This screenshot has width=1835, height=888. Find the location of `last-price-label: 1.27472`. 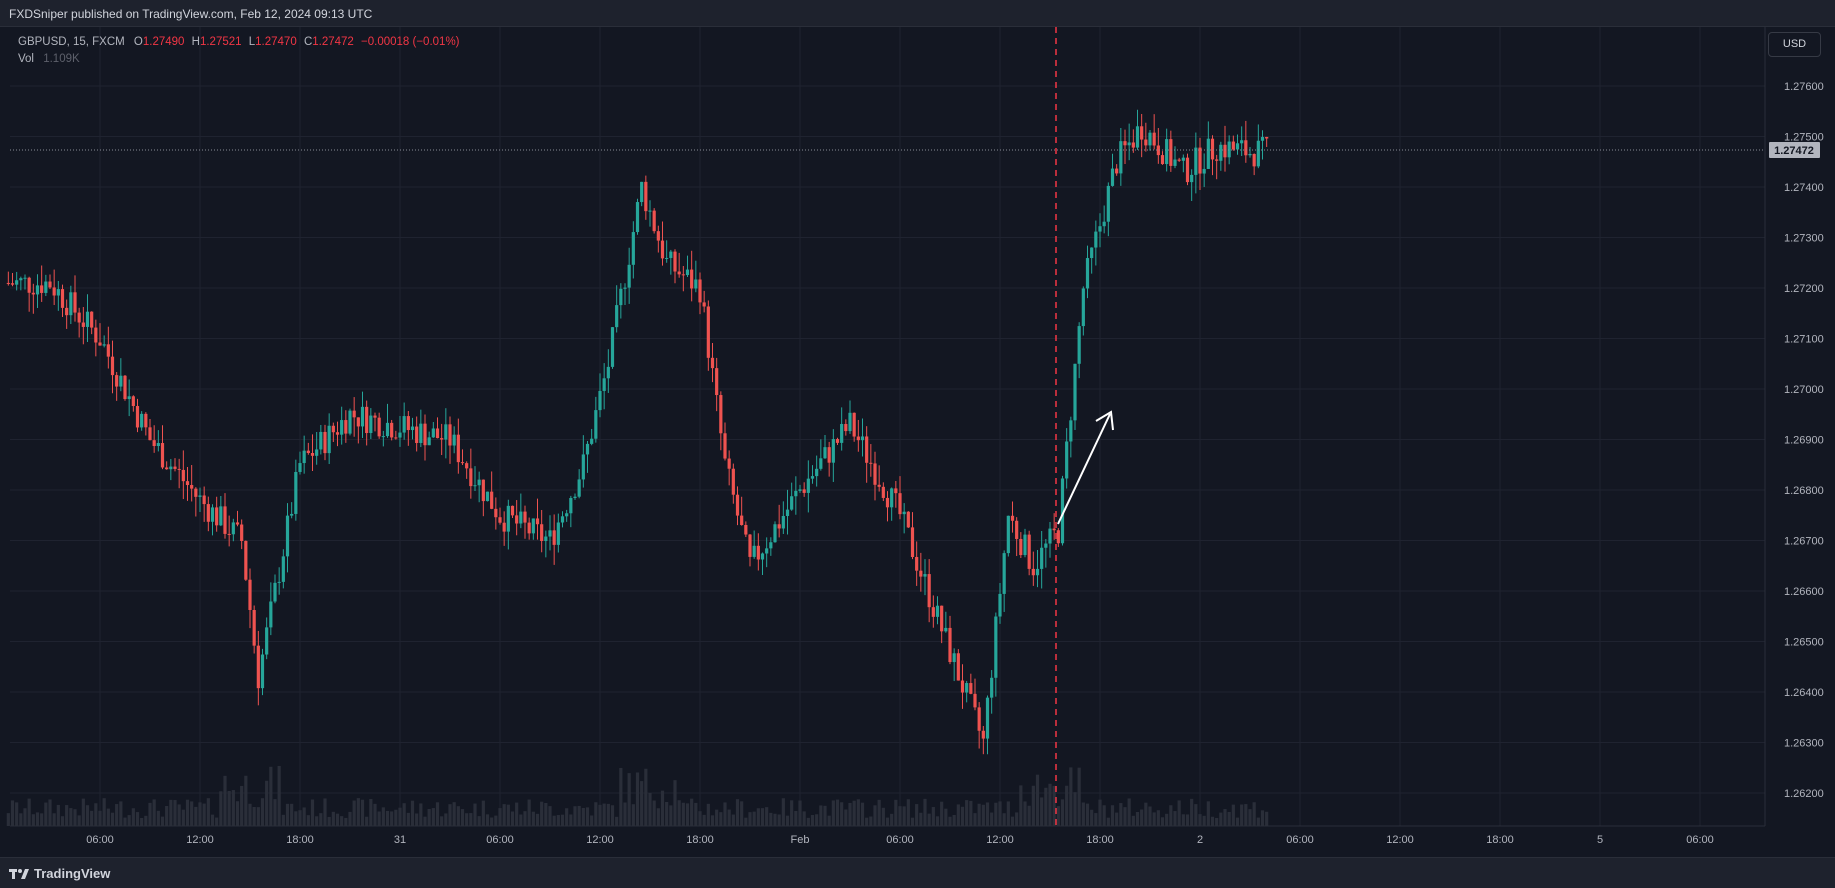

last-price-label: 1.27472 is located at coordinates (1794, 150).